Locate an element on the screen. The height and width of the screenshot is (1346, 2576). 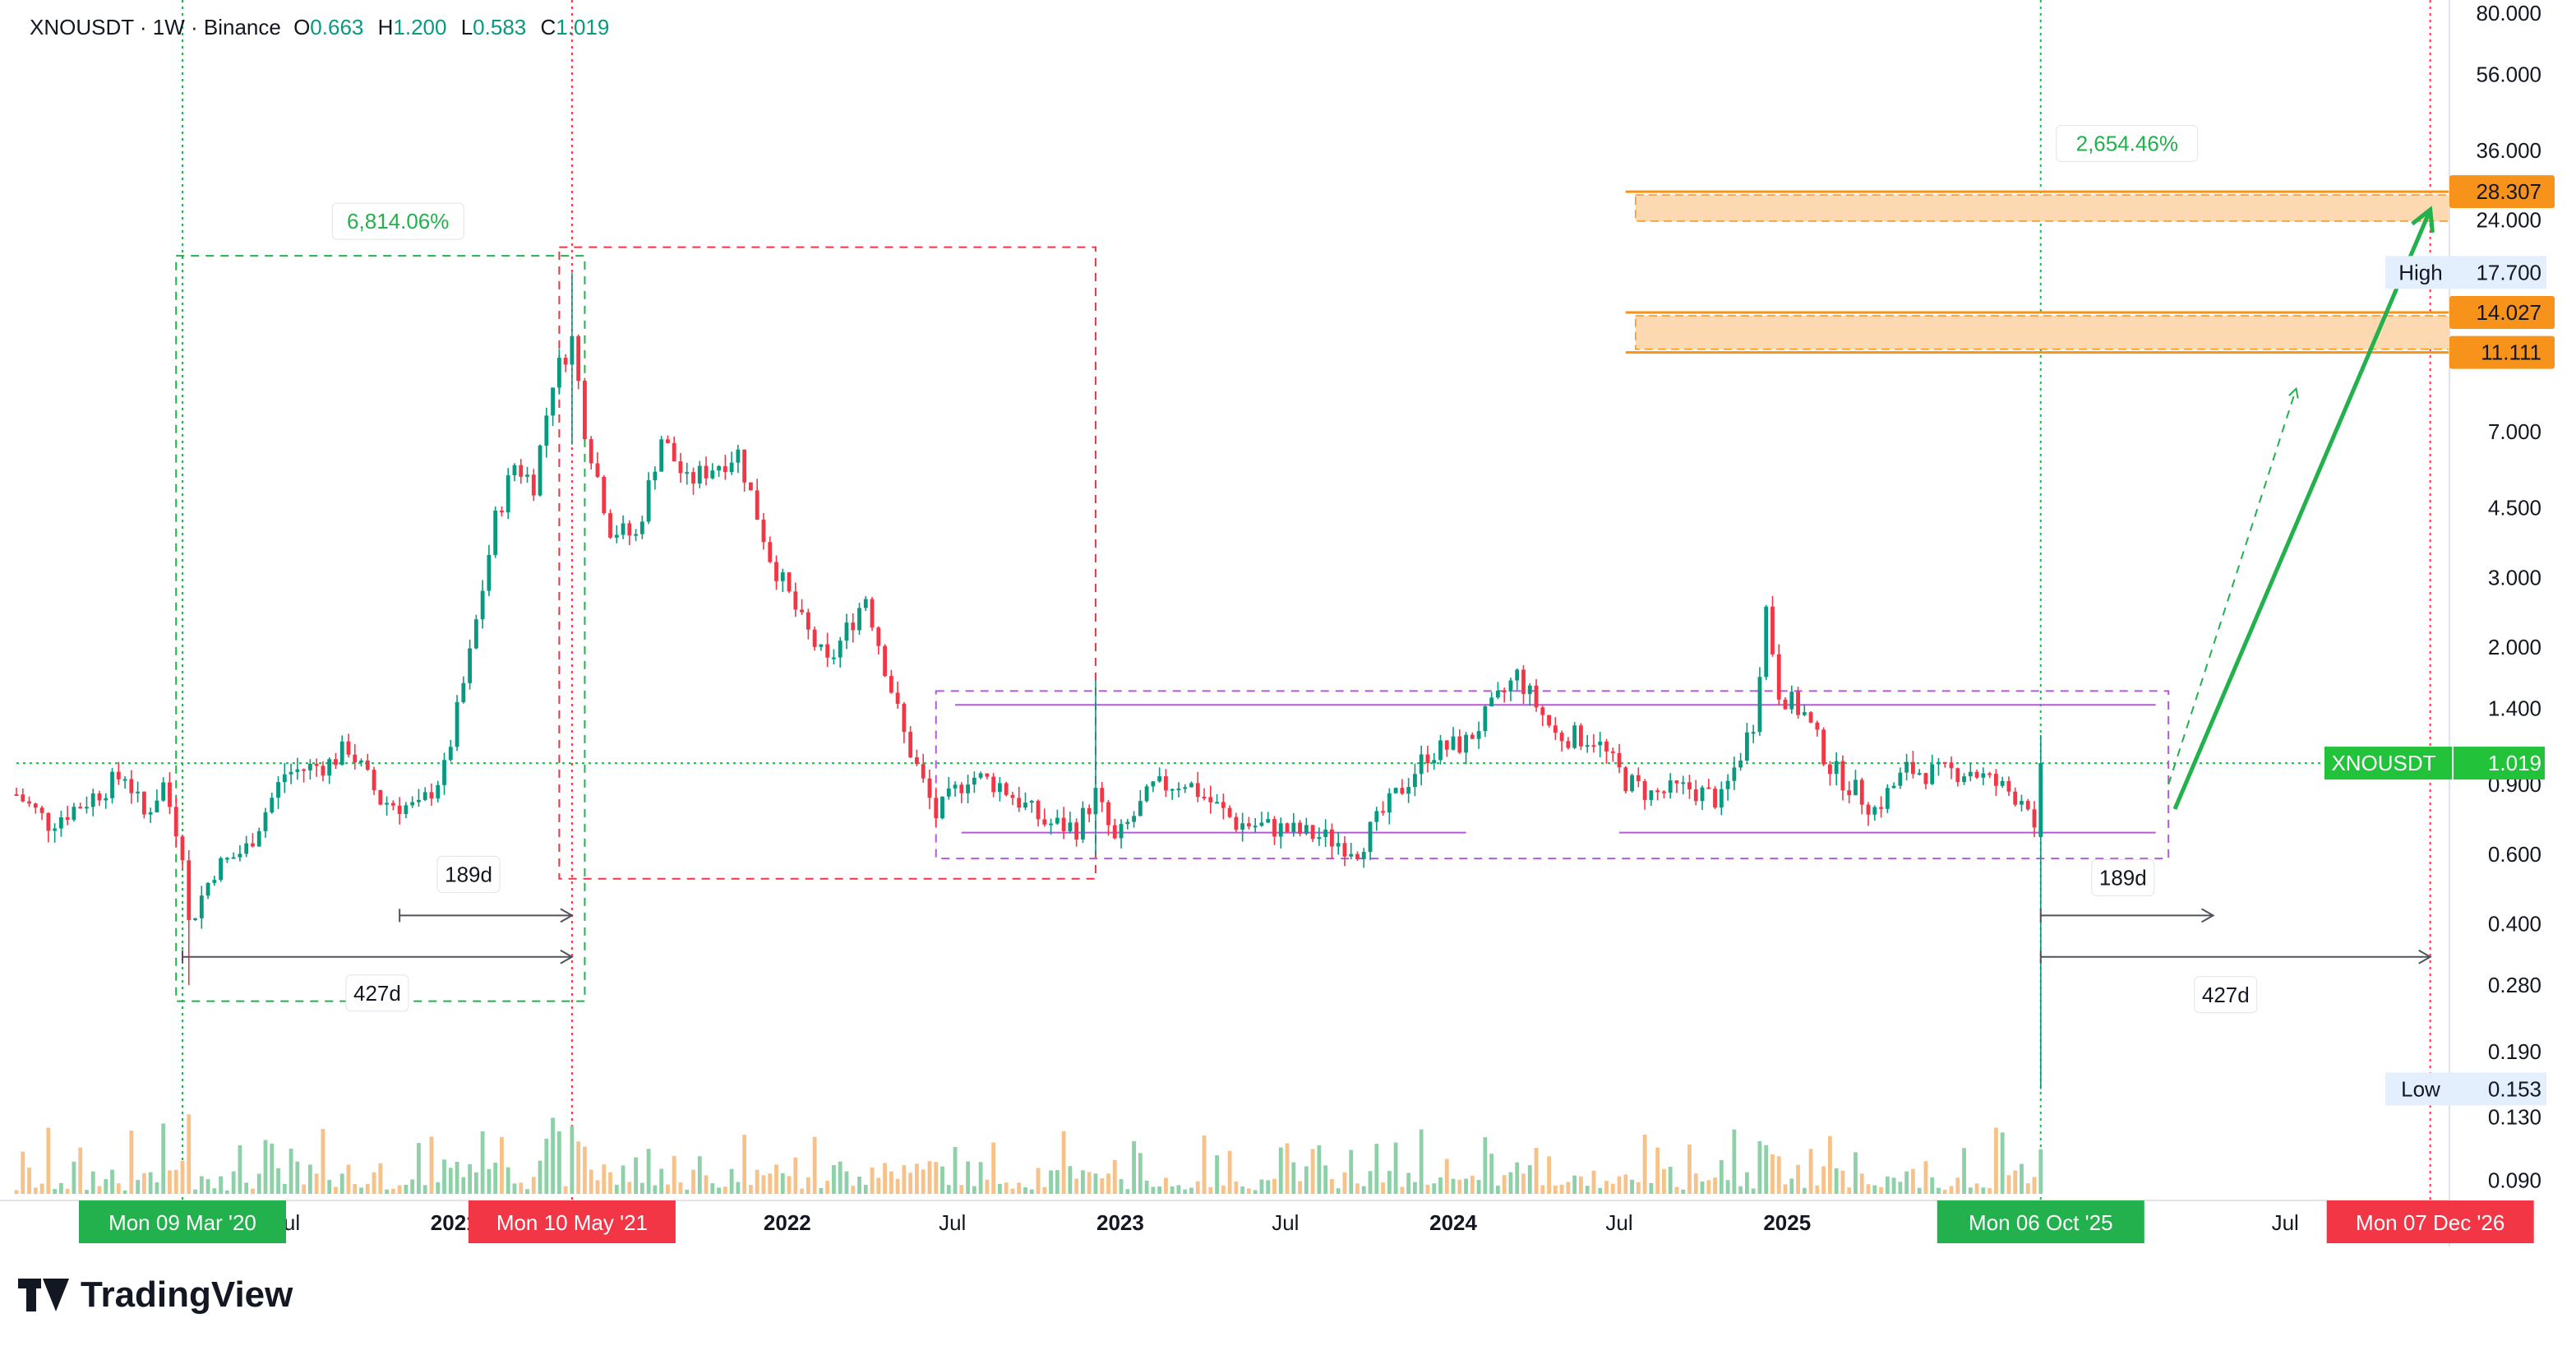
date-marker-text: Mon 10 May '21 is located at coordinates (572, 1222).